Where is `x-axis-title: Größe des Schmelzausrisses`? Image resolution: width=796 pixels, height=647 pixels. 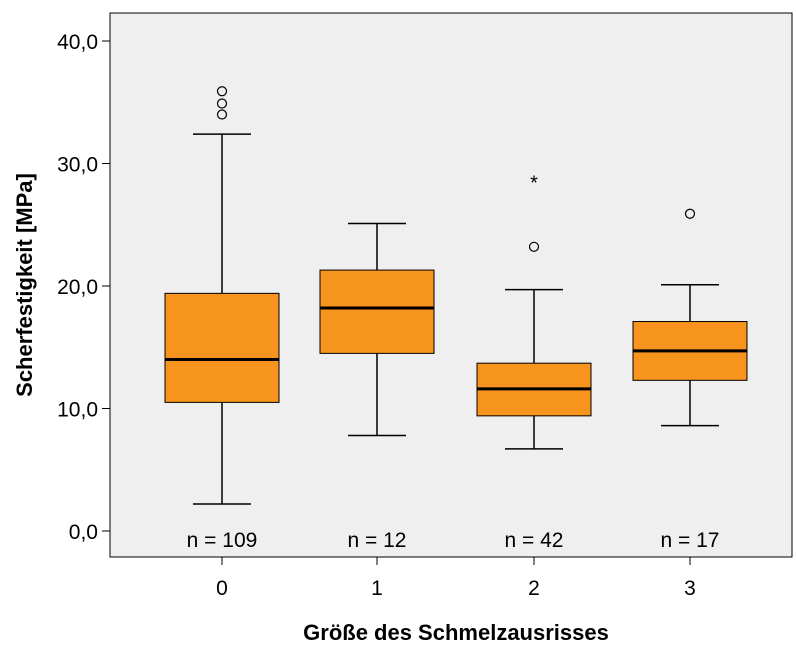
x-axis-title: Größe des Schmelzausrisses is located at coordinates (456, 632).